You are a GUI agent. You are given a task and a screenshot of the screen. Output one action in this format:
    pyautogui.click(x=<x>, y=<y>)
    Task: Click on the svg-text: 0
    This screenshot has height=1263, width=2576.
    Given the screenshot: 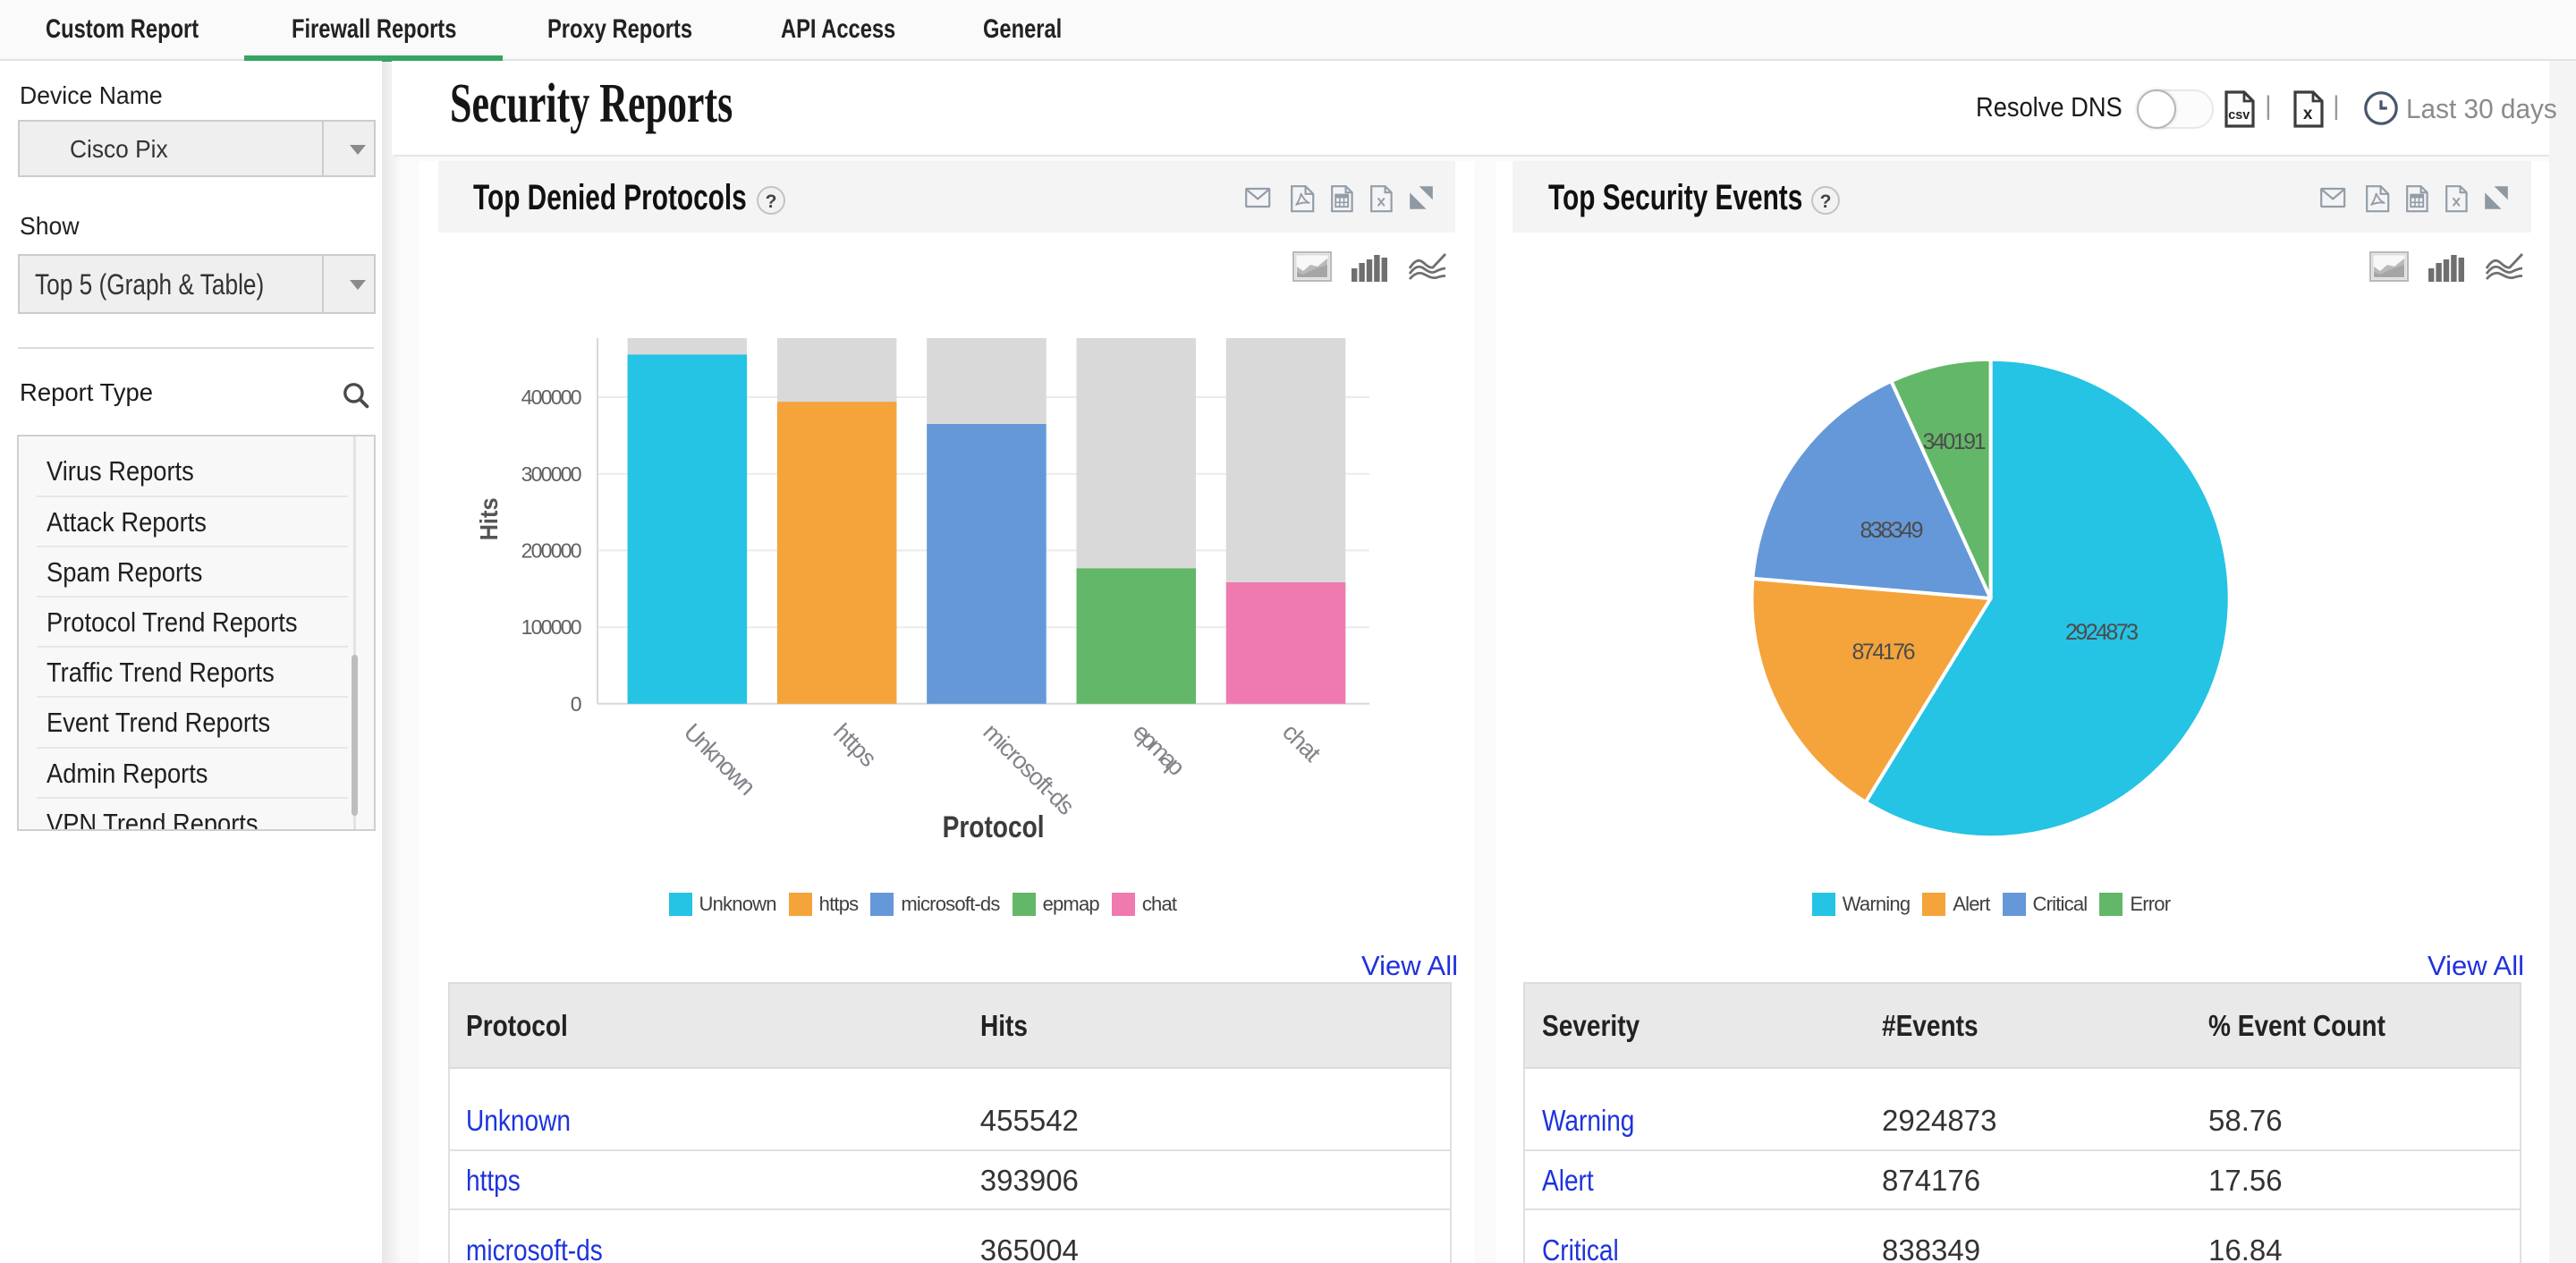 What is the action you would take?
    pyautogui.click(x=576, y=704)
    